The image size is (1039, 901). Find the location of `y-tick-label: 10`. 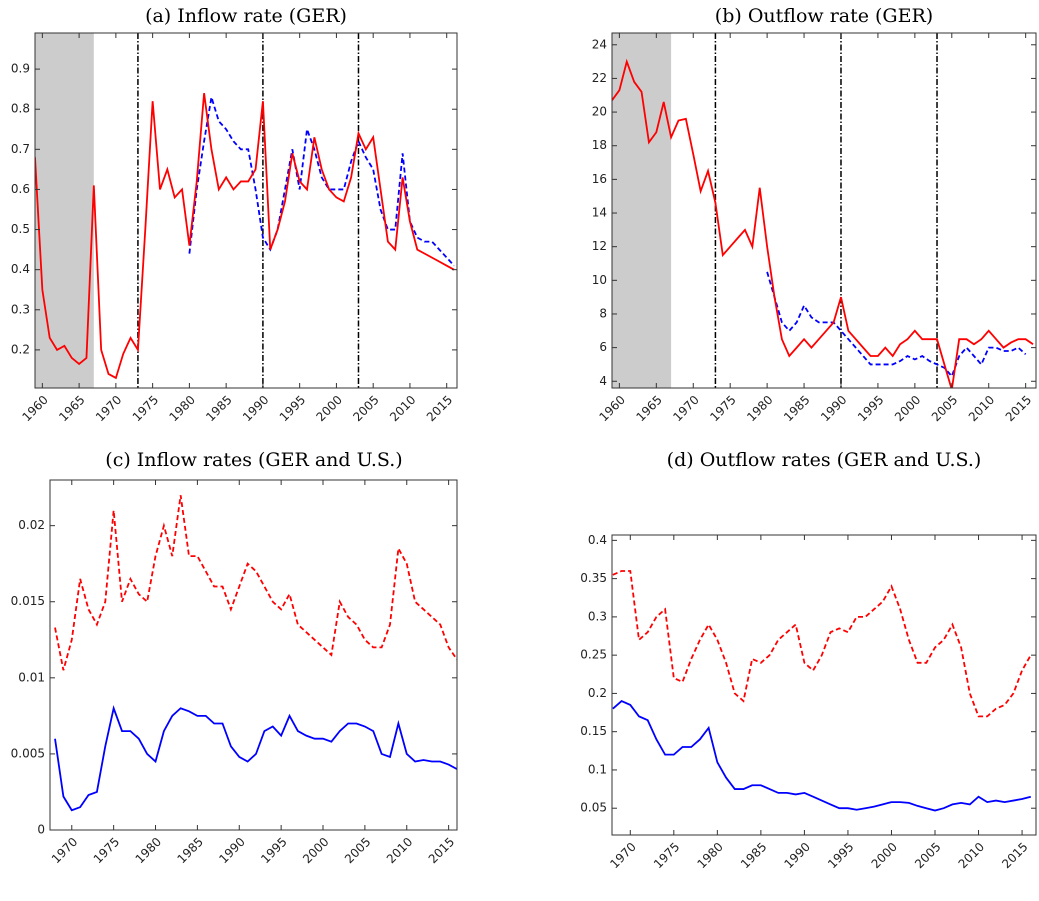

y-tick-label: 10 is located at coordinates (599, 280).